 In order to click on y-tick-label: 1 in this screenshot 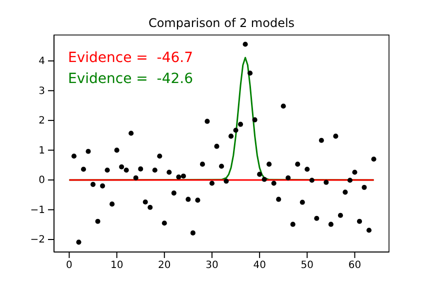, I will do `click(41, 150)`.